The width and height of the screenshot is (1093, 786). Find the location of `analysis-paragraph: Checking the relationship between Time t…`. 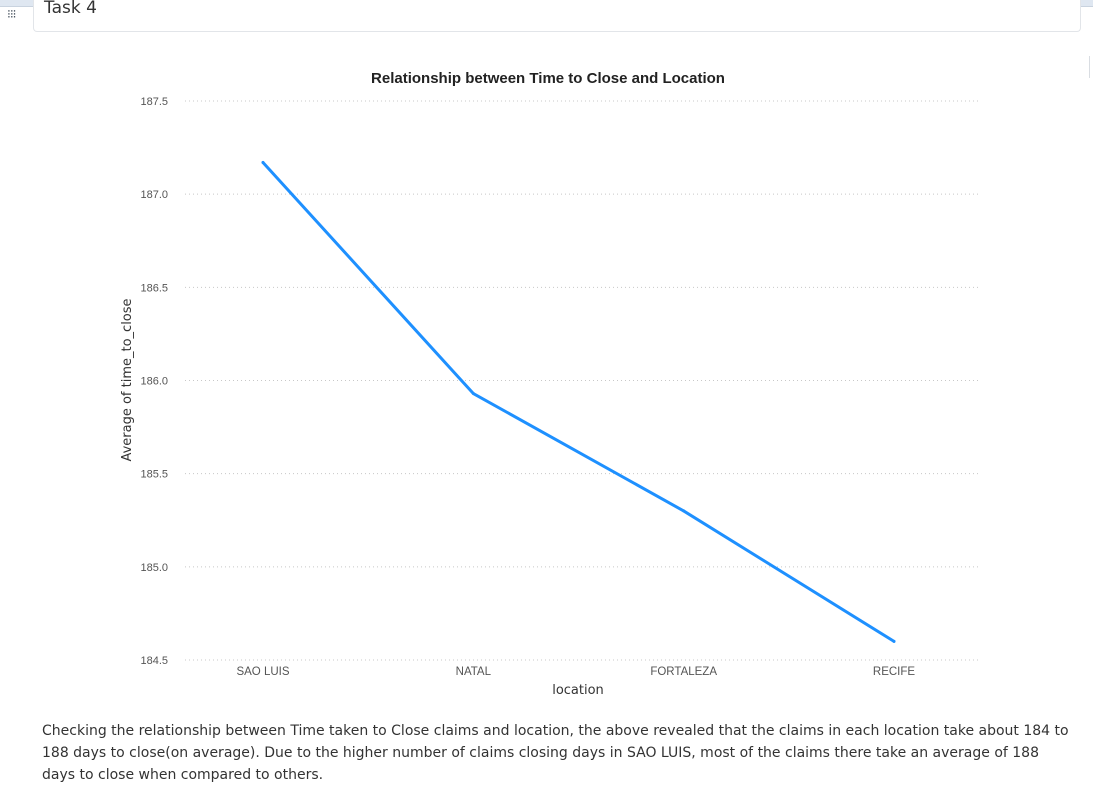

analysis-paragraph: Checking the relationship between Time t… is located at coordinates (555, 753).